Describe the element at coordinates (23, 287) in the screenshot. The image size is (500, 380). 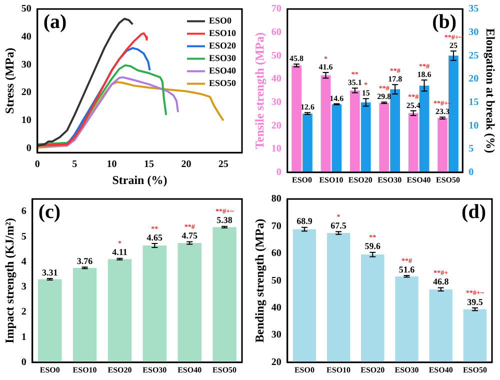
I see `y-tick-label: 3` at that location.